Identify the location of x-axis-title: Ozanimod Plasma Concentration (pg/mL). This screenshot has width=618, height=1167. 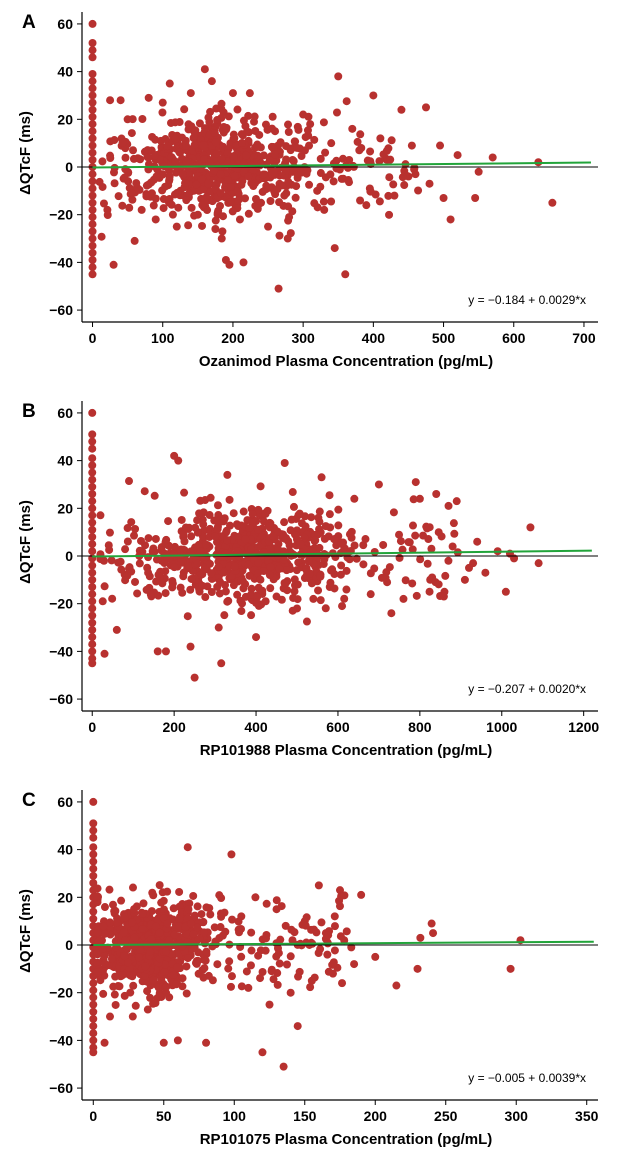
(346, 361).